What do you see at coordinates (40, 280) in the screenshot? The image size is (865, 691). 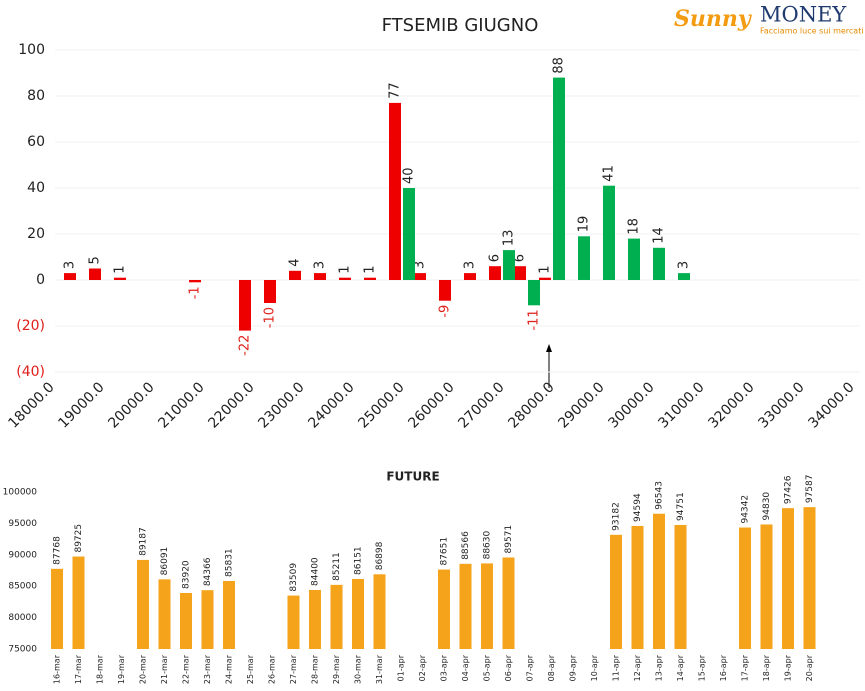 I see `y-tick-label: 0` at bounding box center [40, 280].